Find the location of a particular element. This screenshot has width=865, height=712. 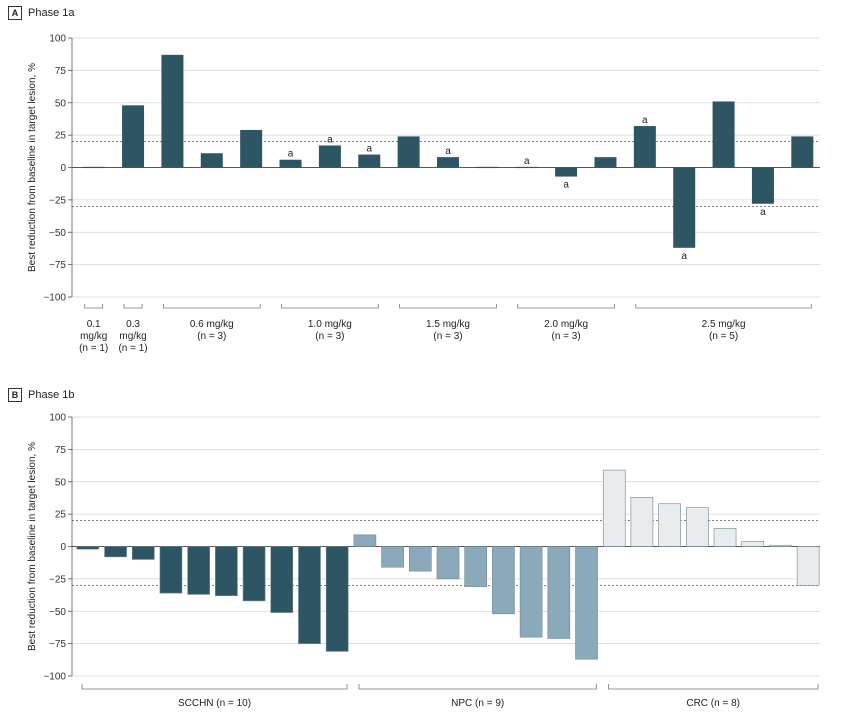

a-group-label: 0.6 mg/kg is located at coordinates (212, 324).